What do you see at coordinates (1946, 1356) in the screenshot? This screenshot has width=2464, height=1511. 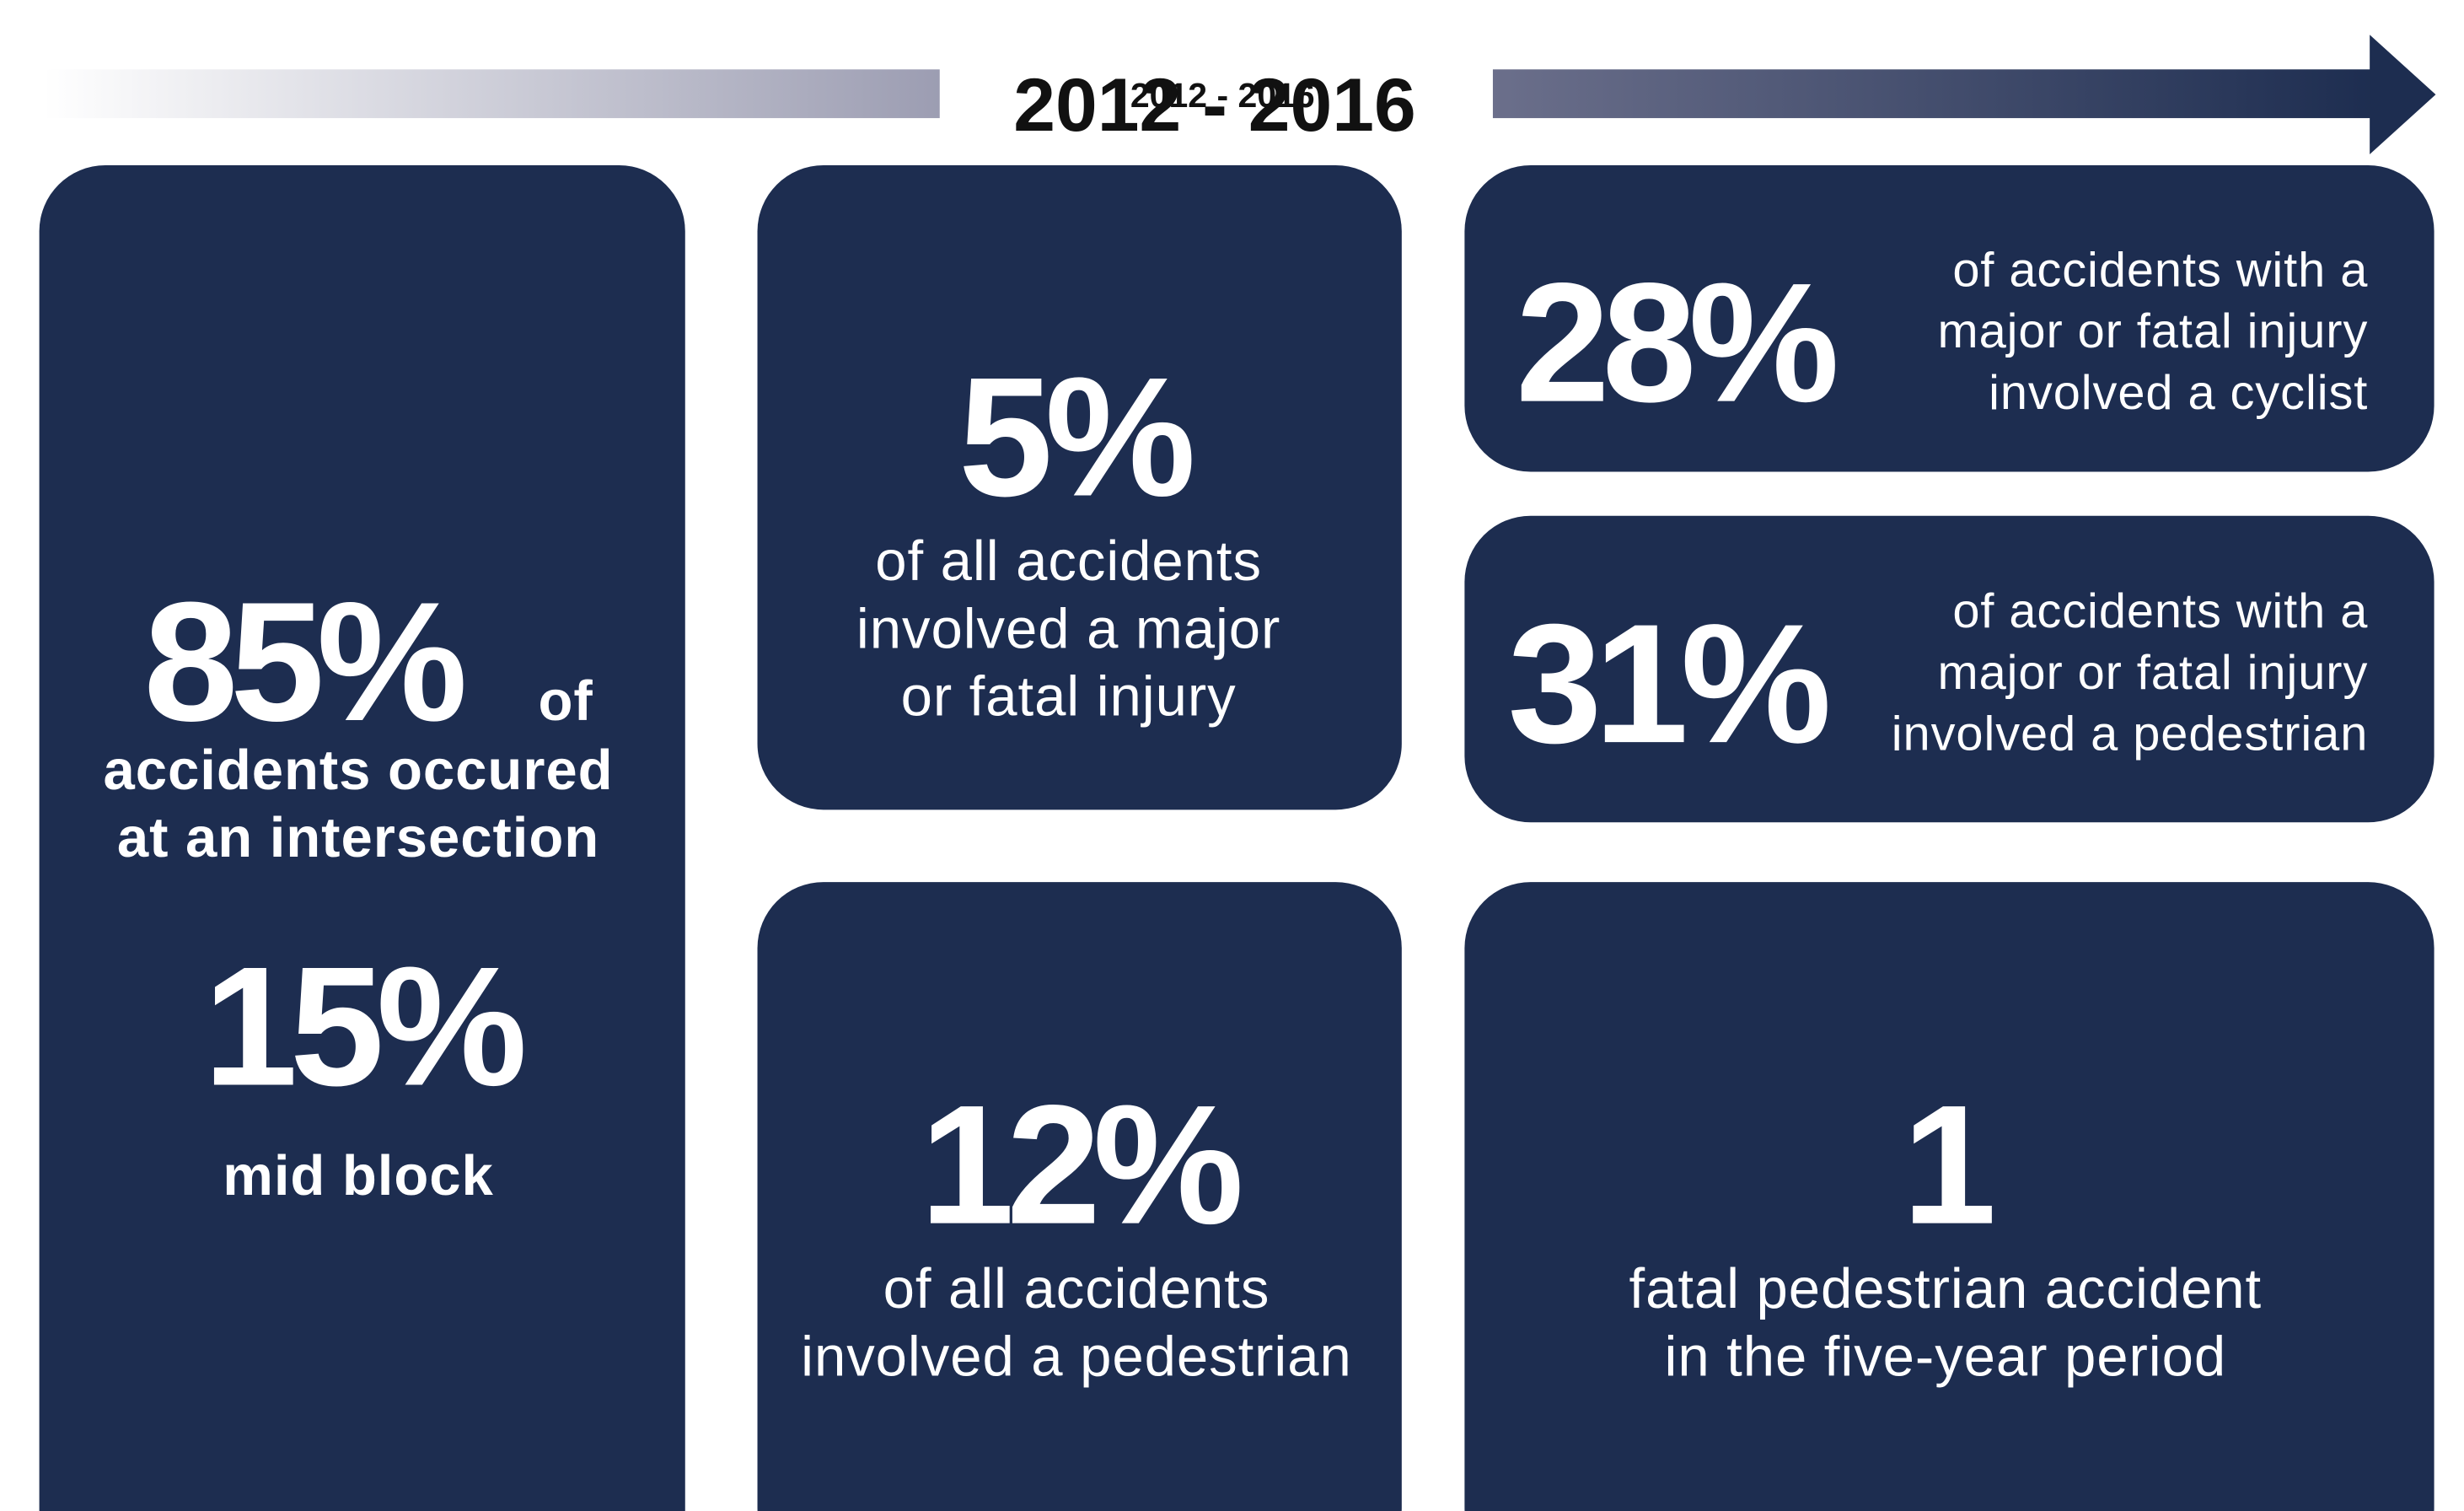 I see `card-text: in the five-year period` at bounding box center [1946, 1356].